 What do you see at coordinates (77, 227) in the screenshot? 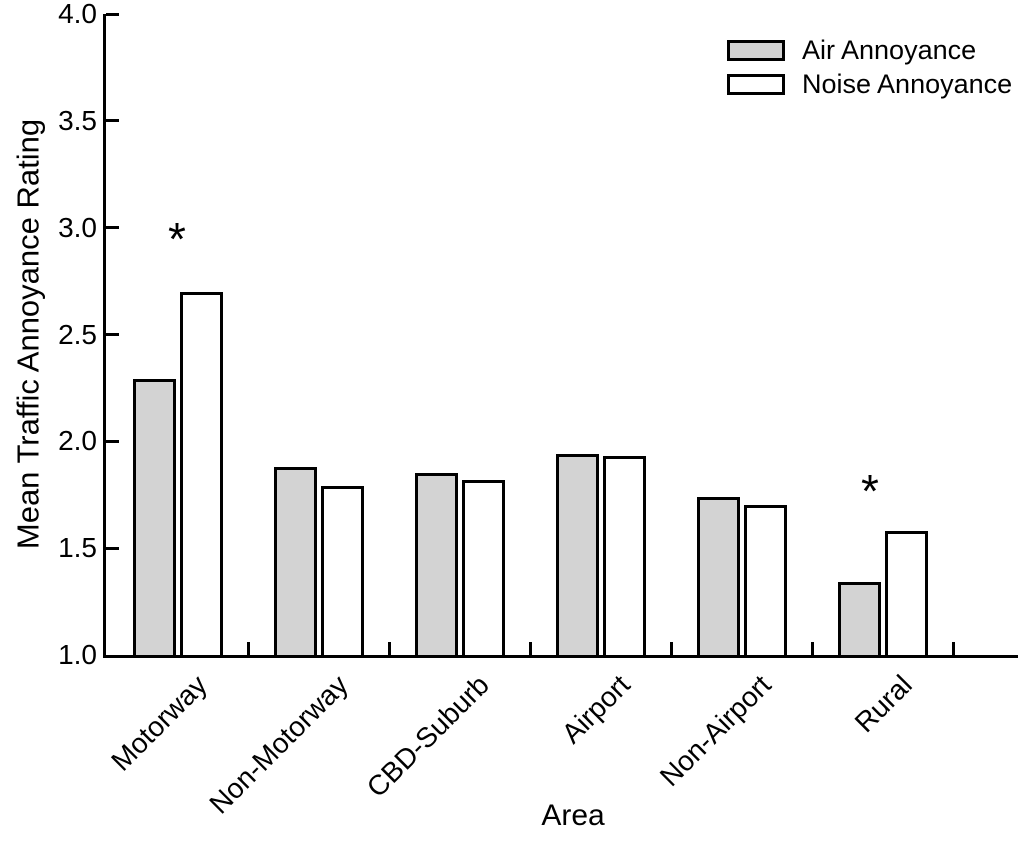
I see `y-axis-tick-label: 3.0` at bounding box center [77, 227].